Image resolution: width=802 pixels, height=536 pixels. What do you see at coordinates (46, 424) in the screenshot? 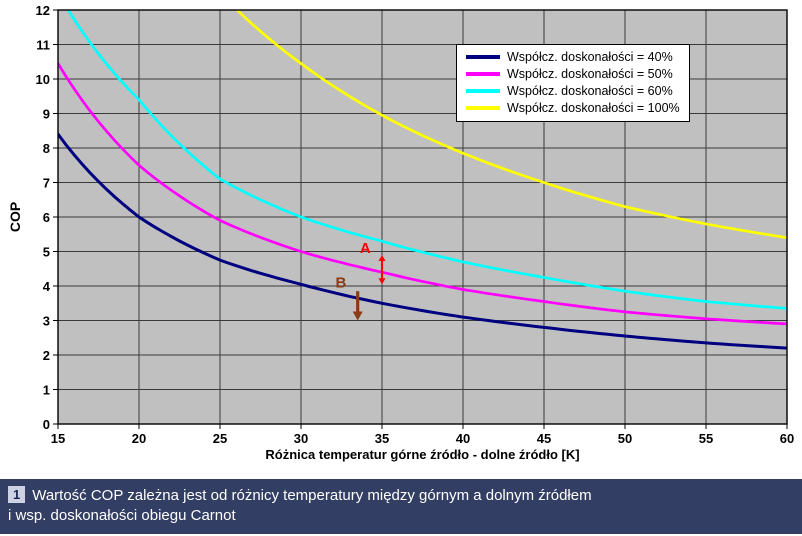
I see `y-tick-label: 0` at bounding box center [46, 424].